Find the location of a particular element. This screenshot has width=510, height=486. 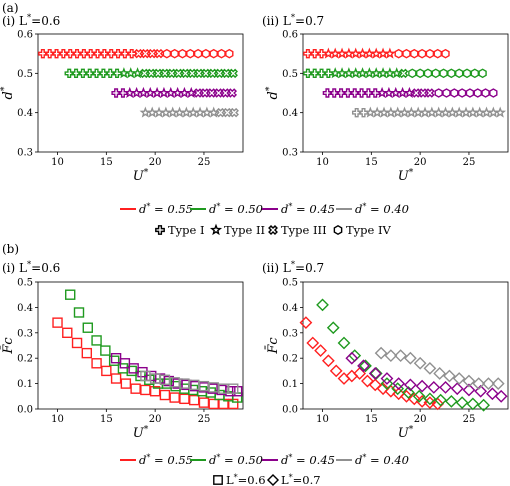

y-tick-label: 0.2 is located at coordinates (290, 359).